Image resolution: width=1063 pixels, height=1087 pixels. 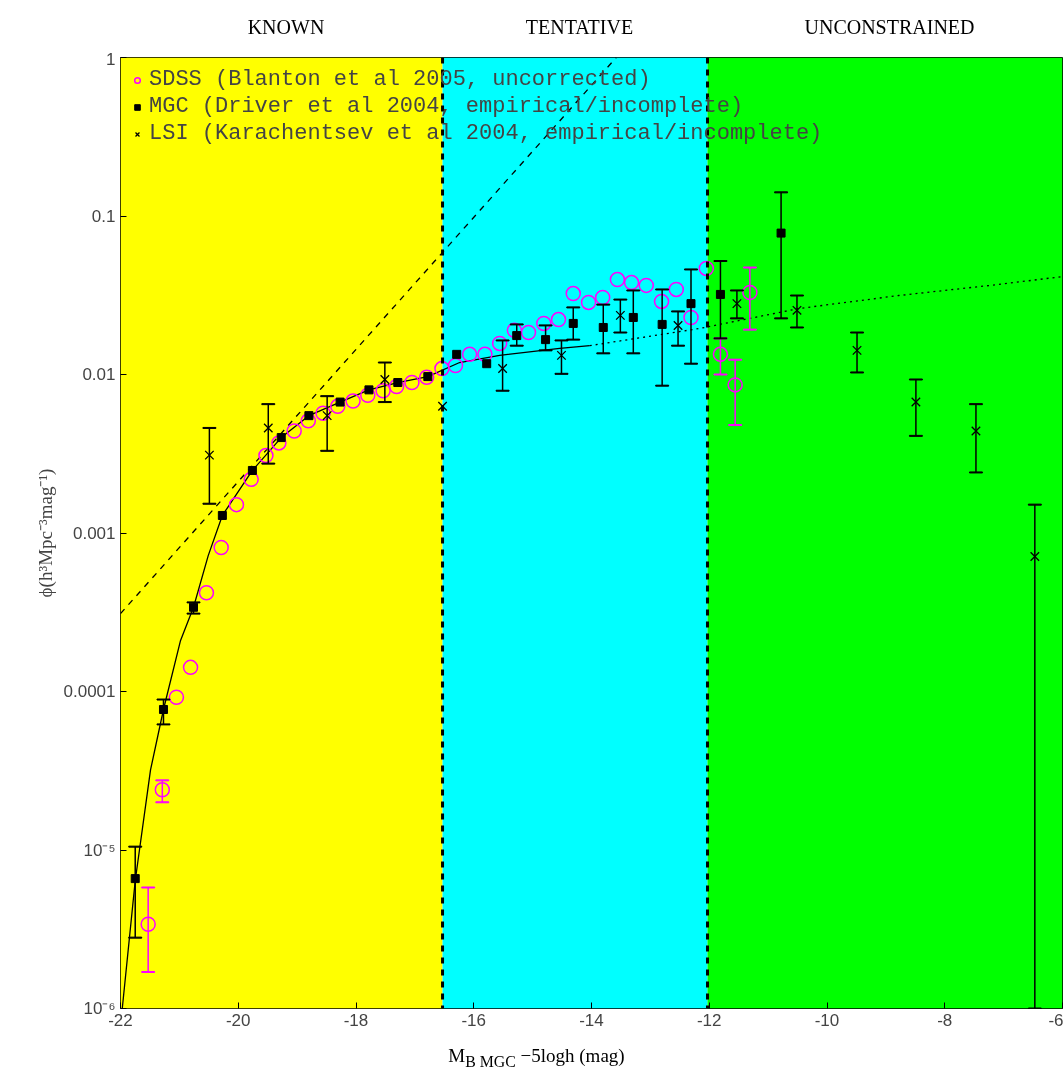 What do you see at coordinates (103, 216) in the screenshot?
I see `y-tick-label: 0.1` at bounding box center [103, 216].